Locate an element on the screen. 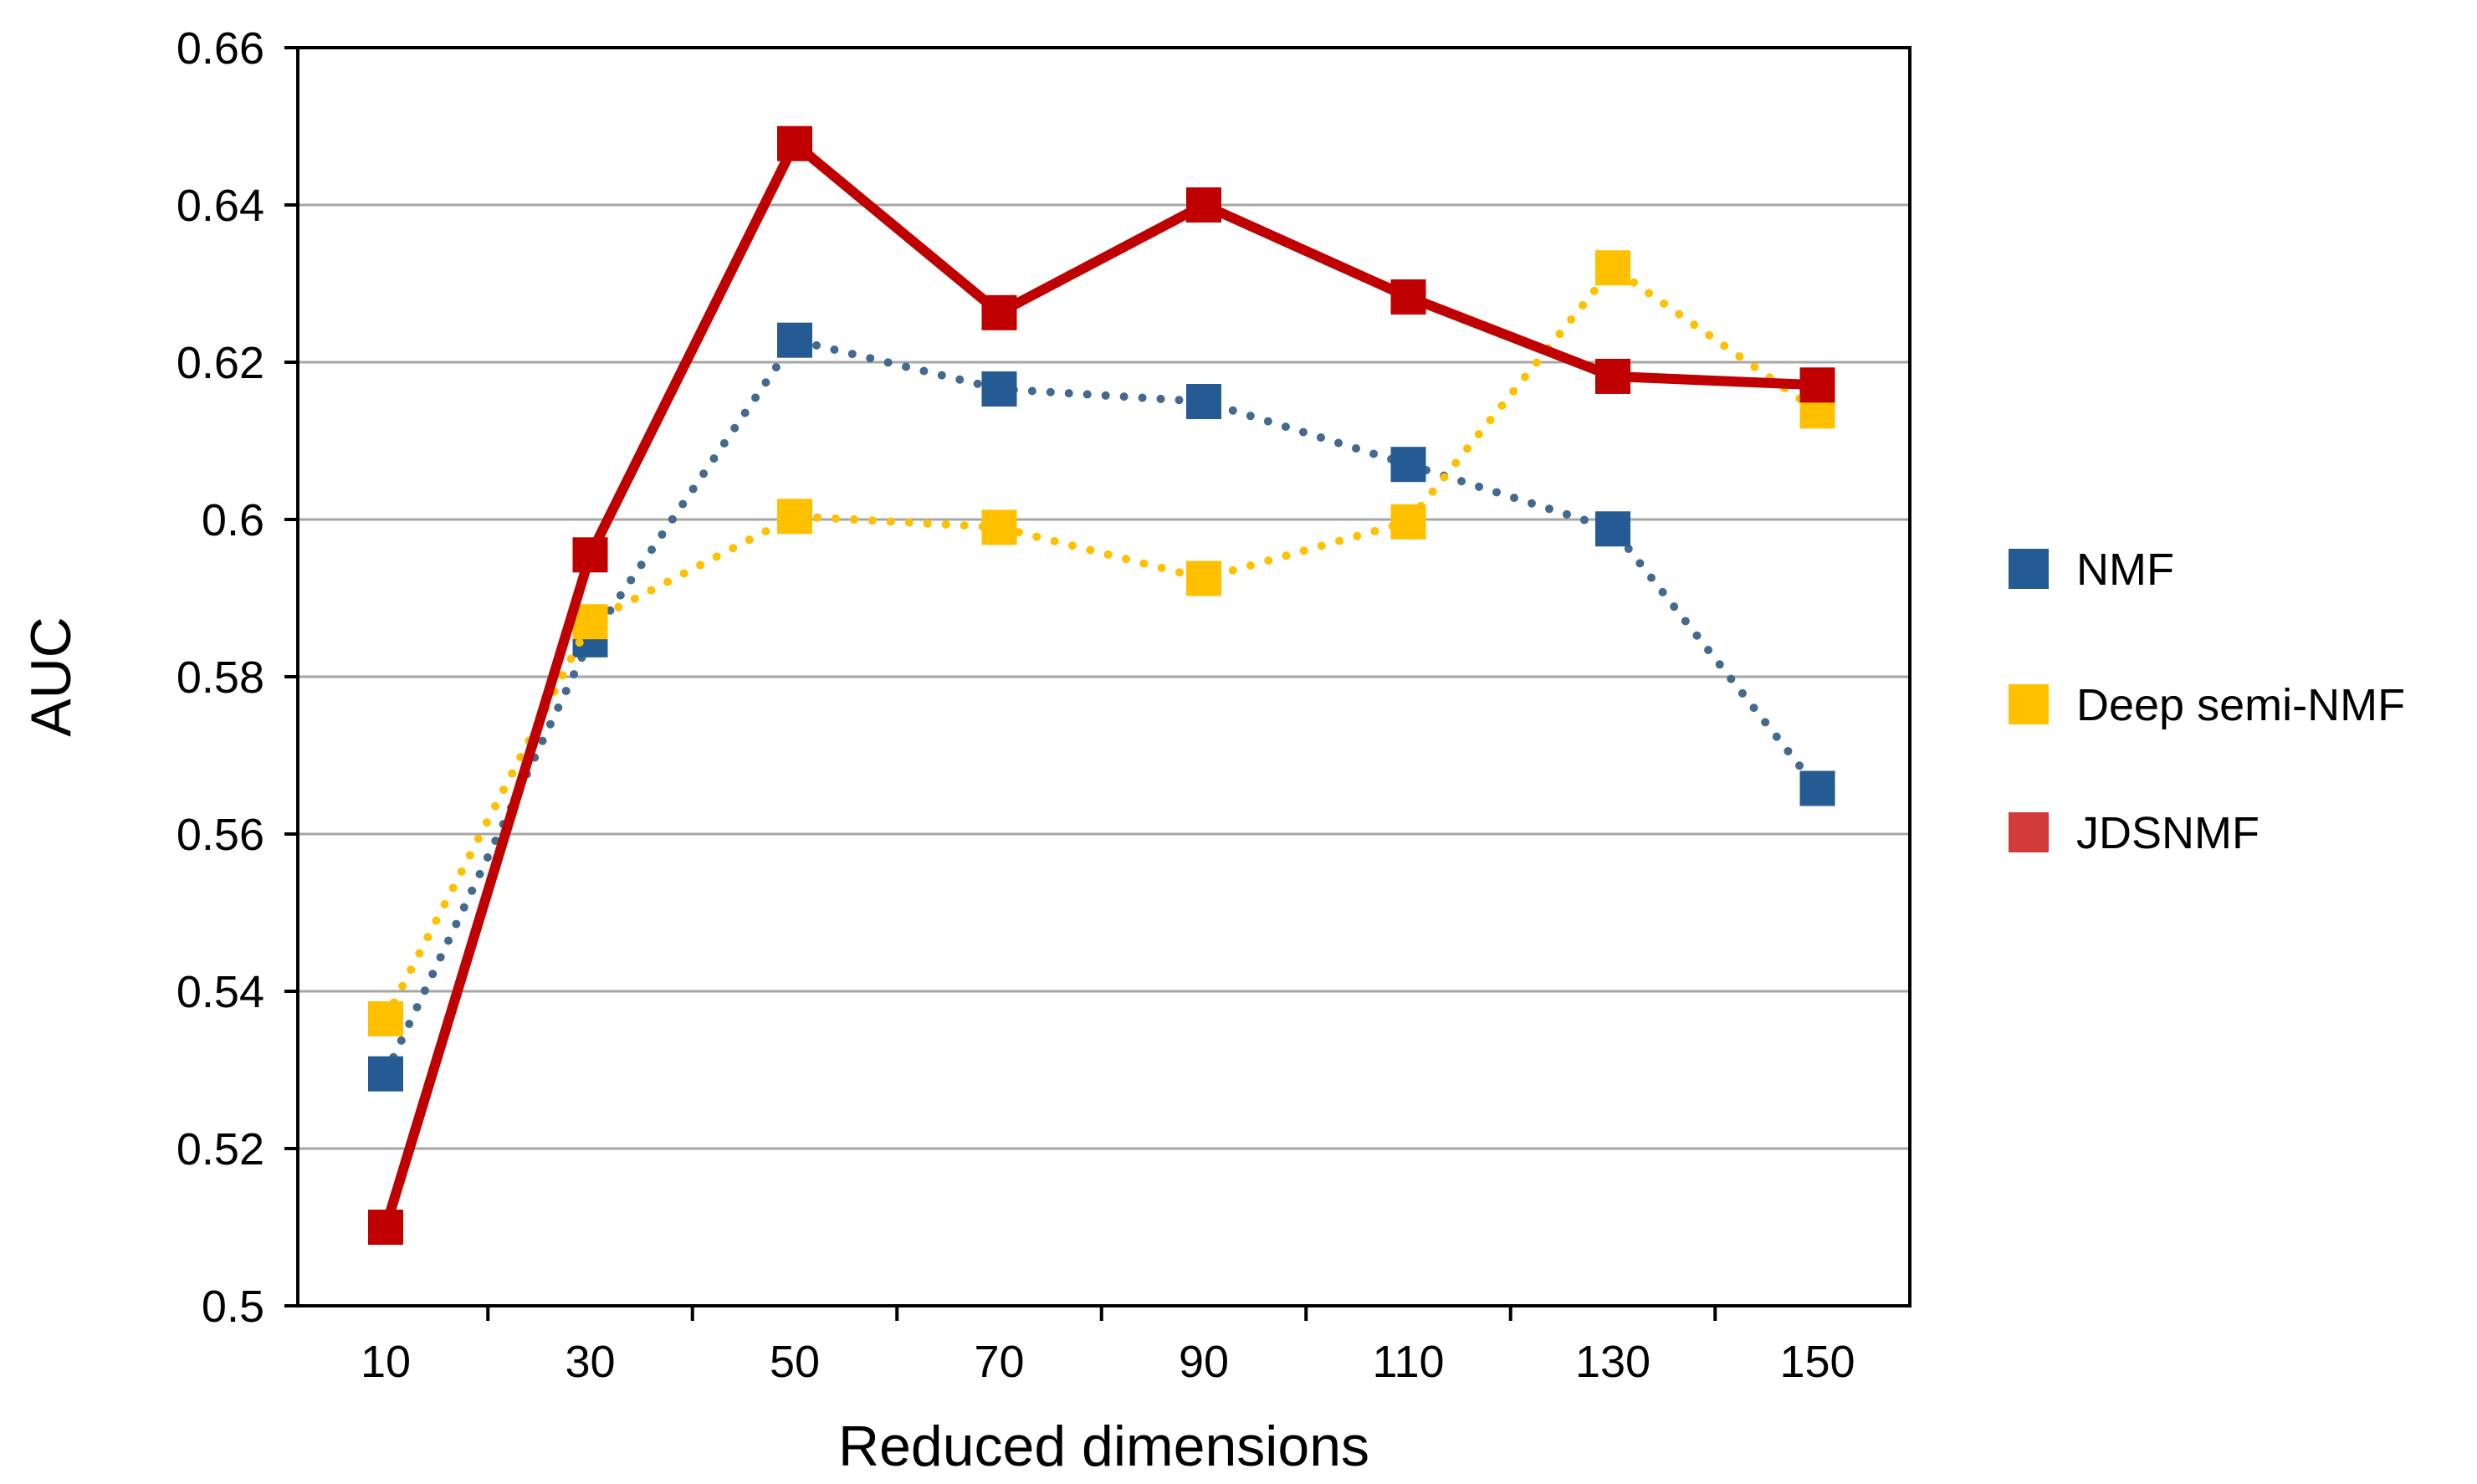 The image size is (2477, 1484). x-tick-label: 70 is located at coordinates (999, 1362).